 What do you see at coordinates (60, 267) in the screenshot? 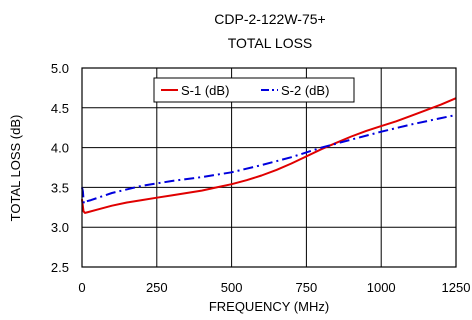
I see `y-tick-label: 2.5` at bounding box center [60, 267].